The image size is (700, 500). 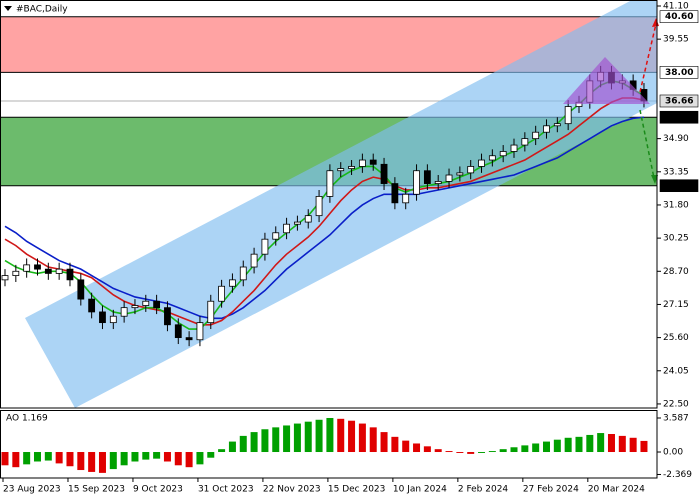 What do you see at coordinates (676, 239) in the screenshot?
I see `y-tick-label: 30.25` at bounding box center [676, 239].